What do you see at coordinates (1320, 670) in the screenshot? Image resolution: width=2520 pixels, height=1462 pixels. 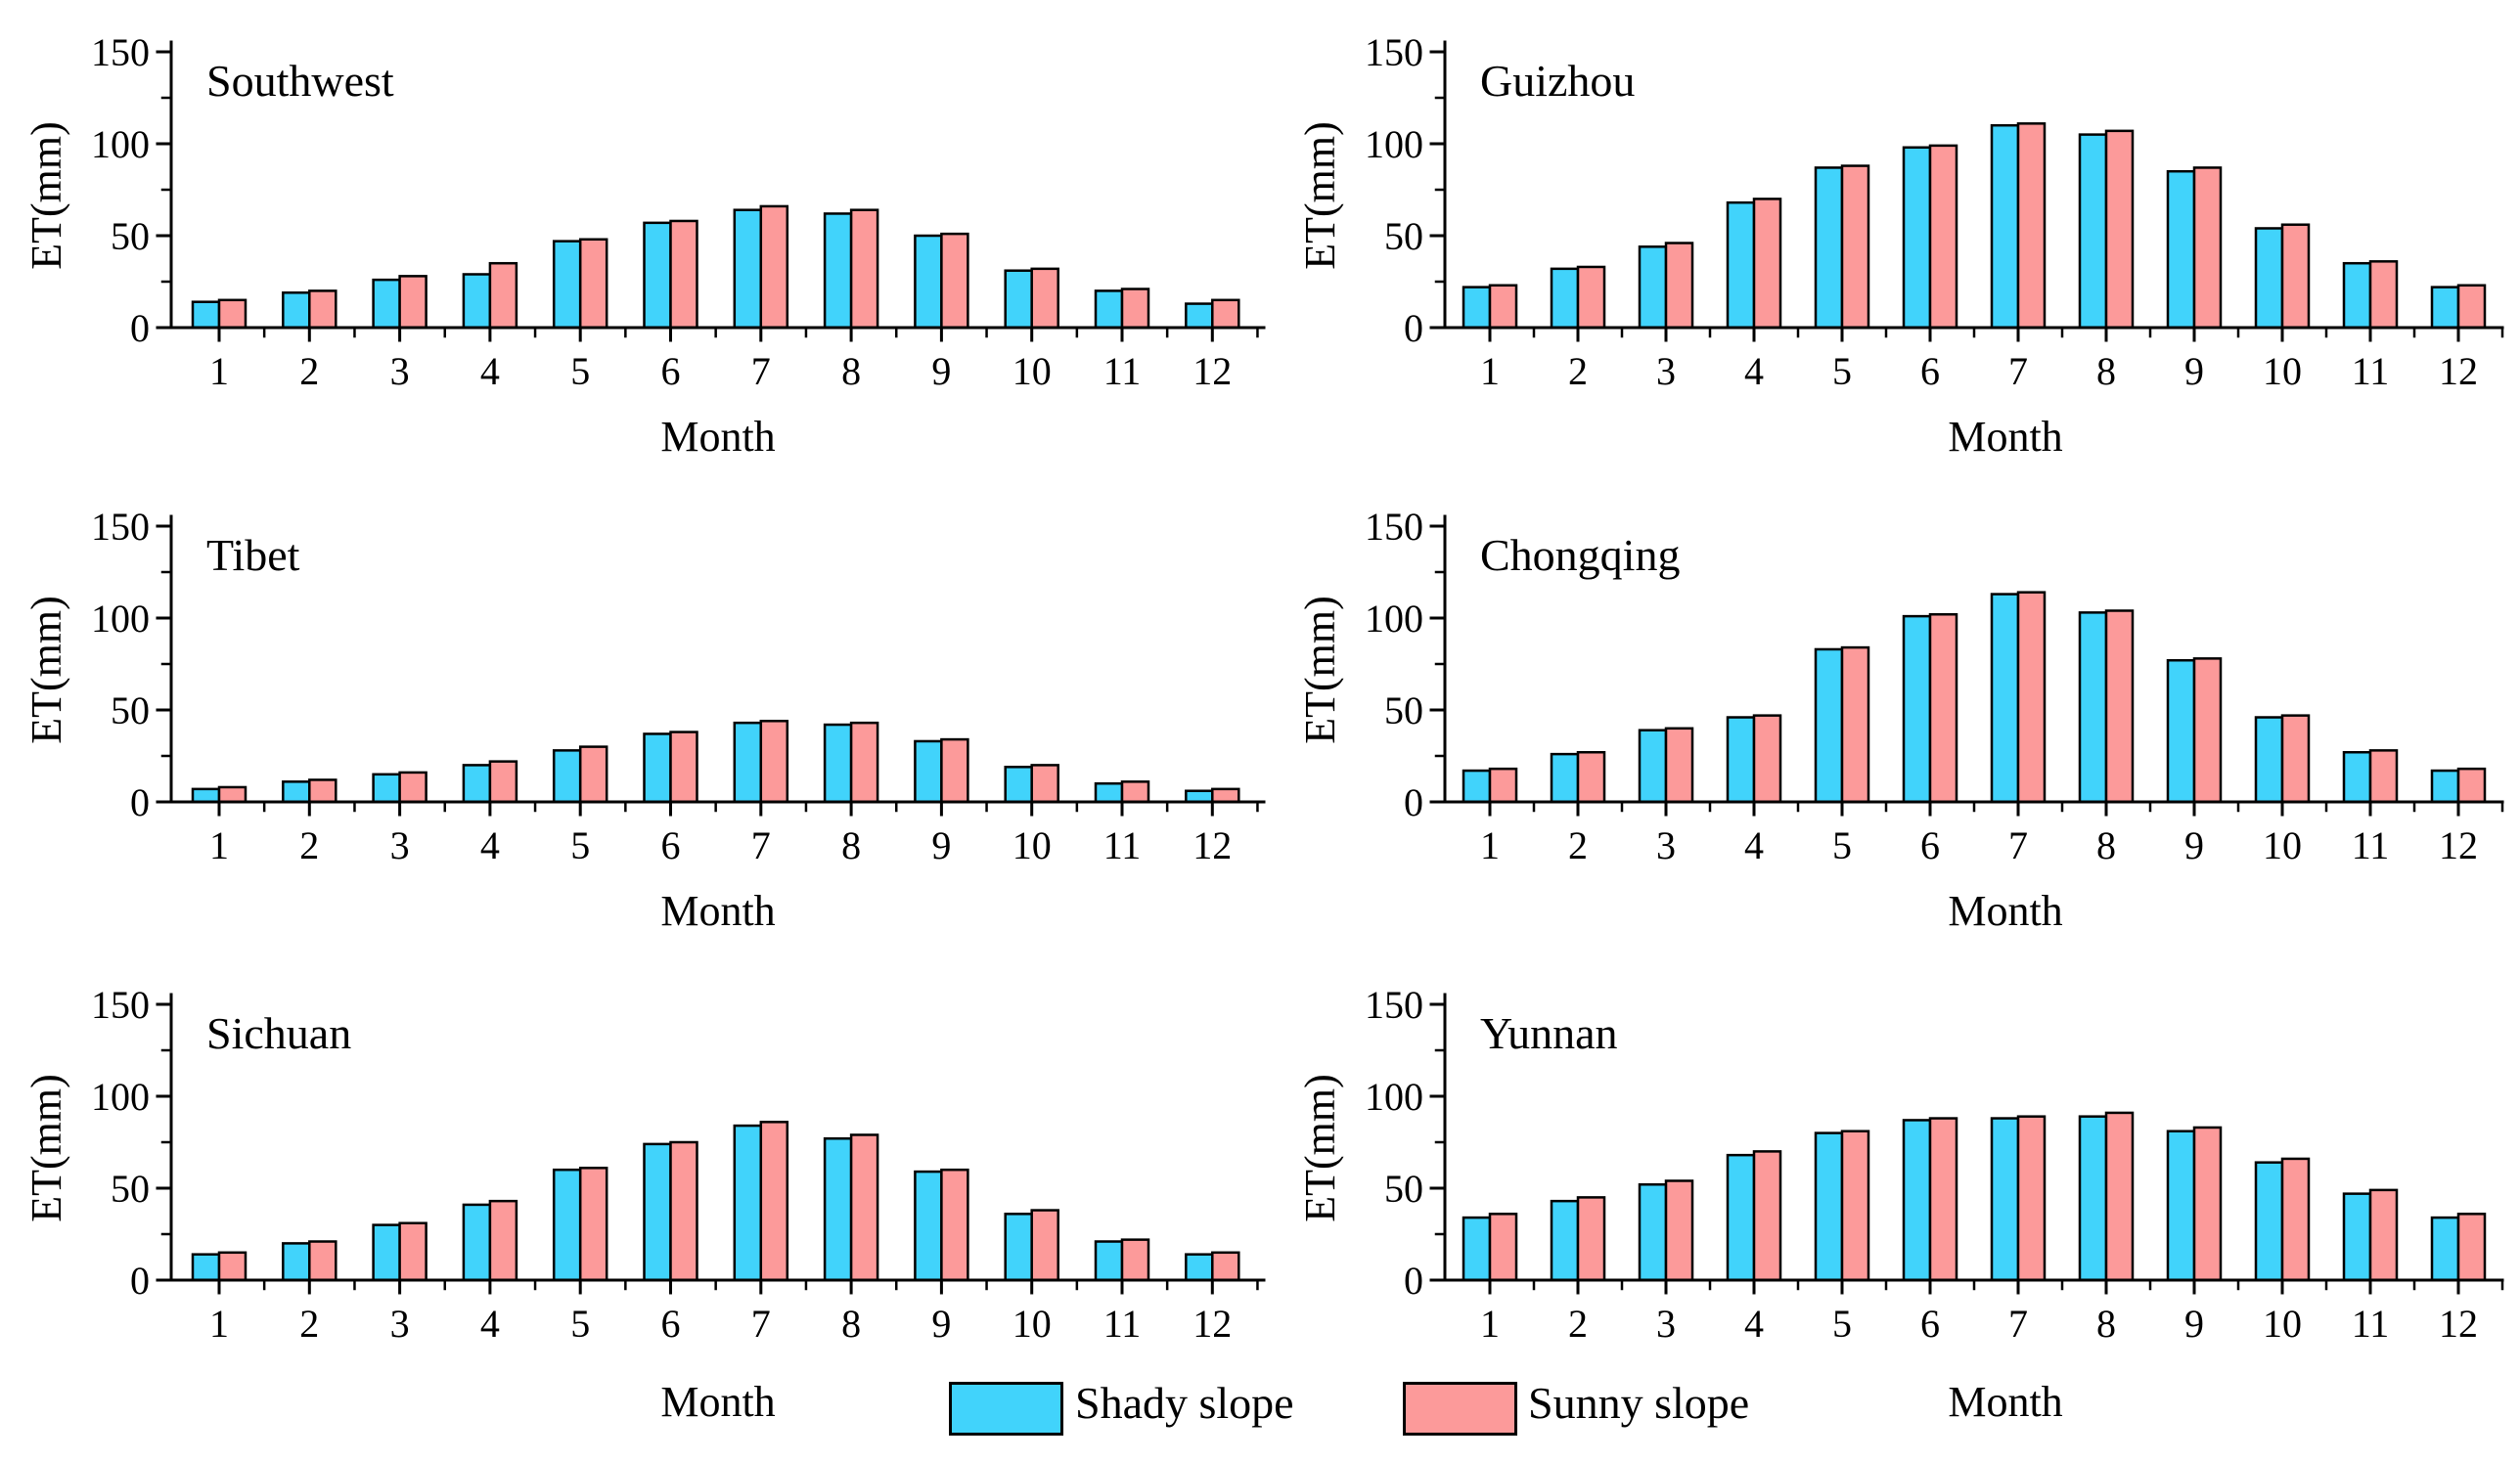 I see `y-axis-label: ET(mm)` at bounding box center [1320, 670].